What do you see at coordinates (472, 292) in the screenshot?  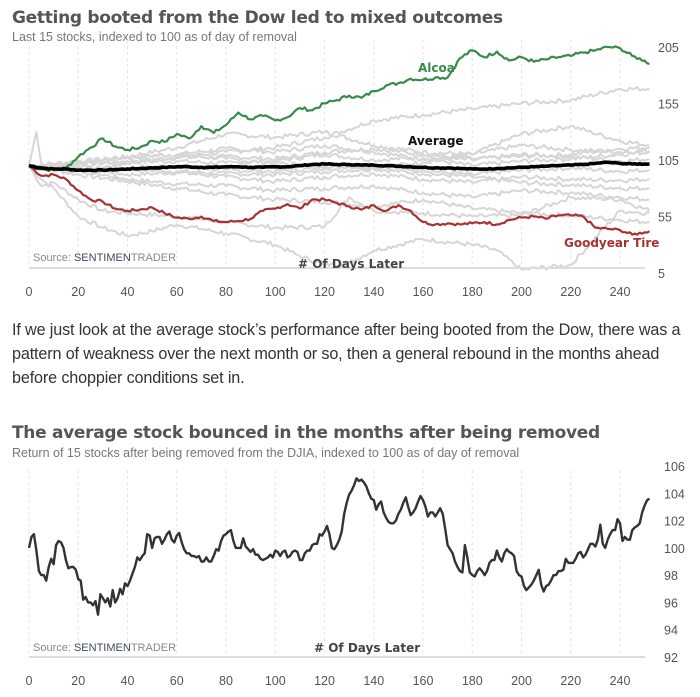 I see `chart1-x-tick-label: 180` at bounding box center [472, 292].